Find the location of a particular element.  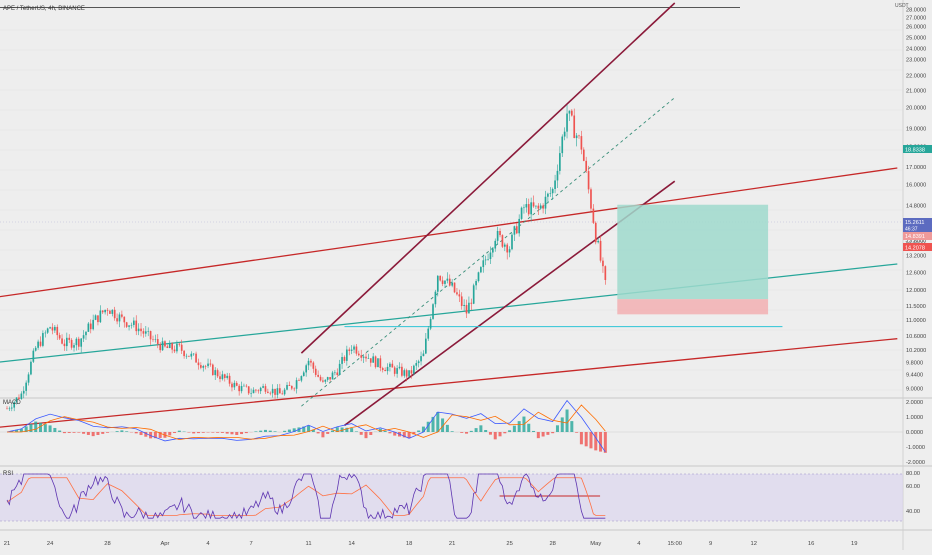

rsi-tick-label: 80.00 is located at coordinates (913, 474).